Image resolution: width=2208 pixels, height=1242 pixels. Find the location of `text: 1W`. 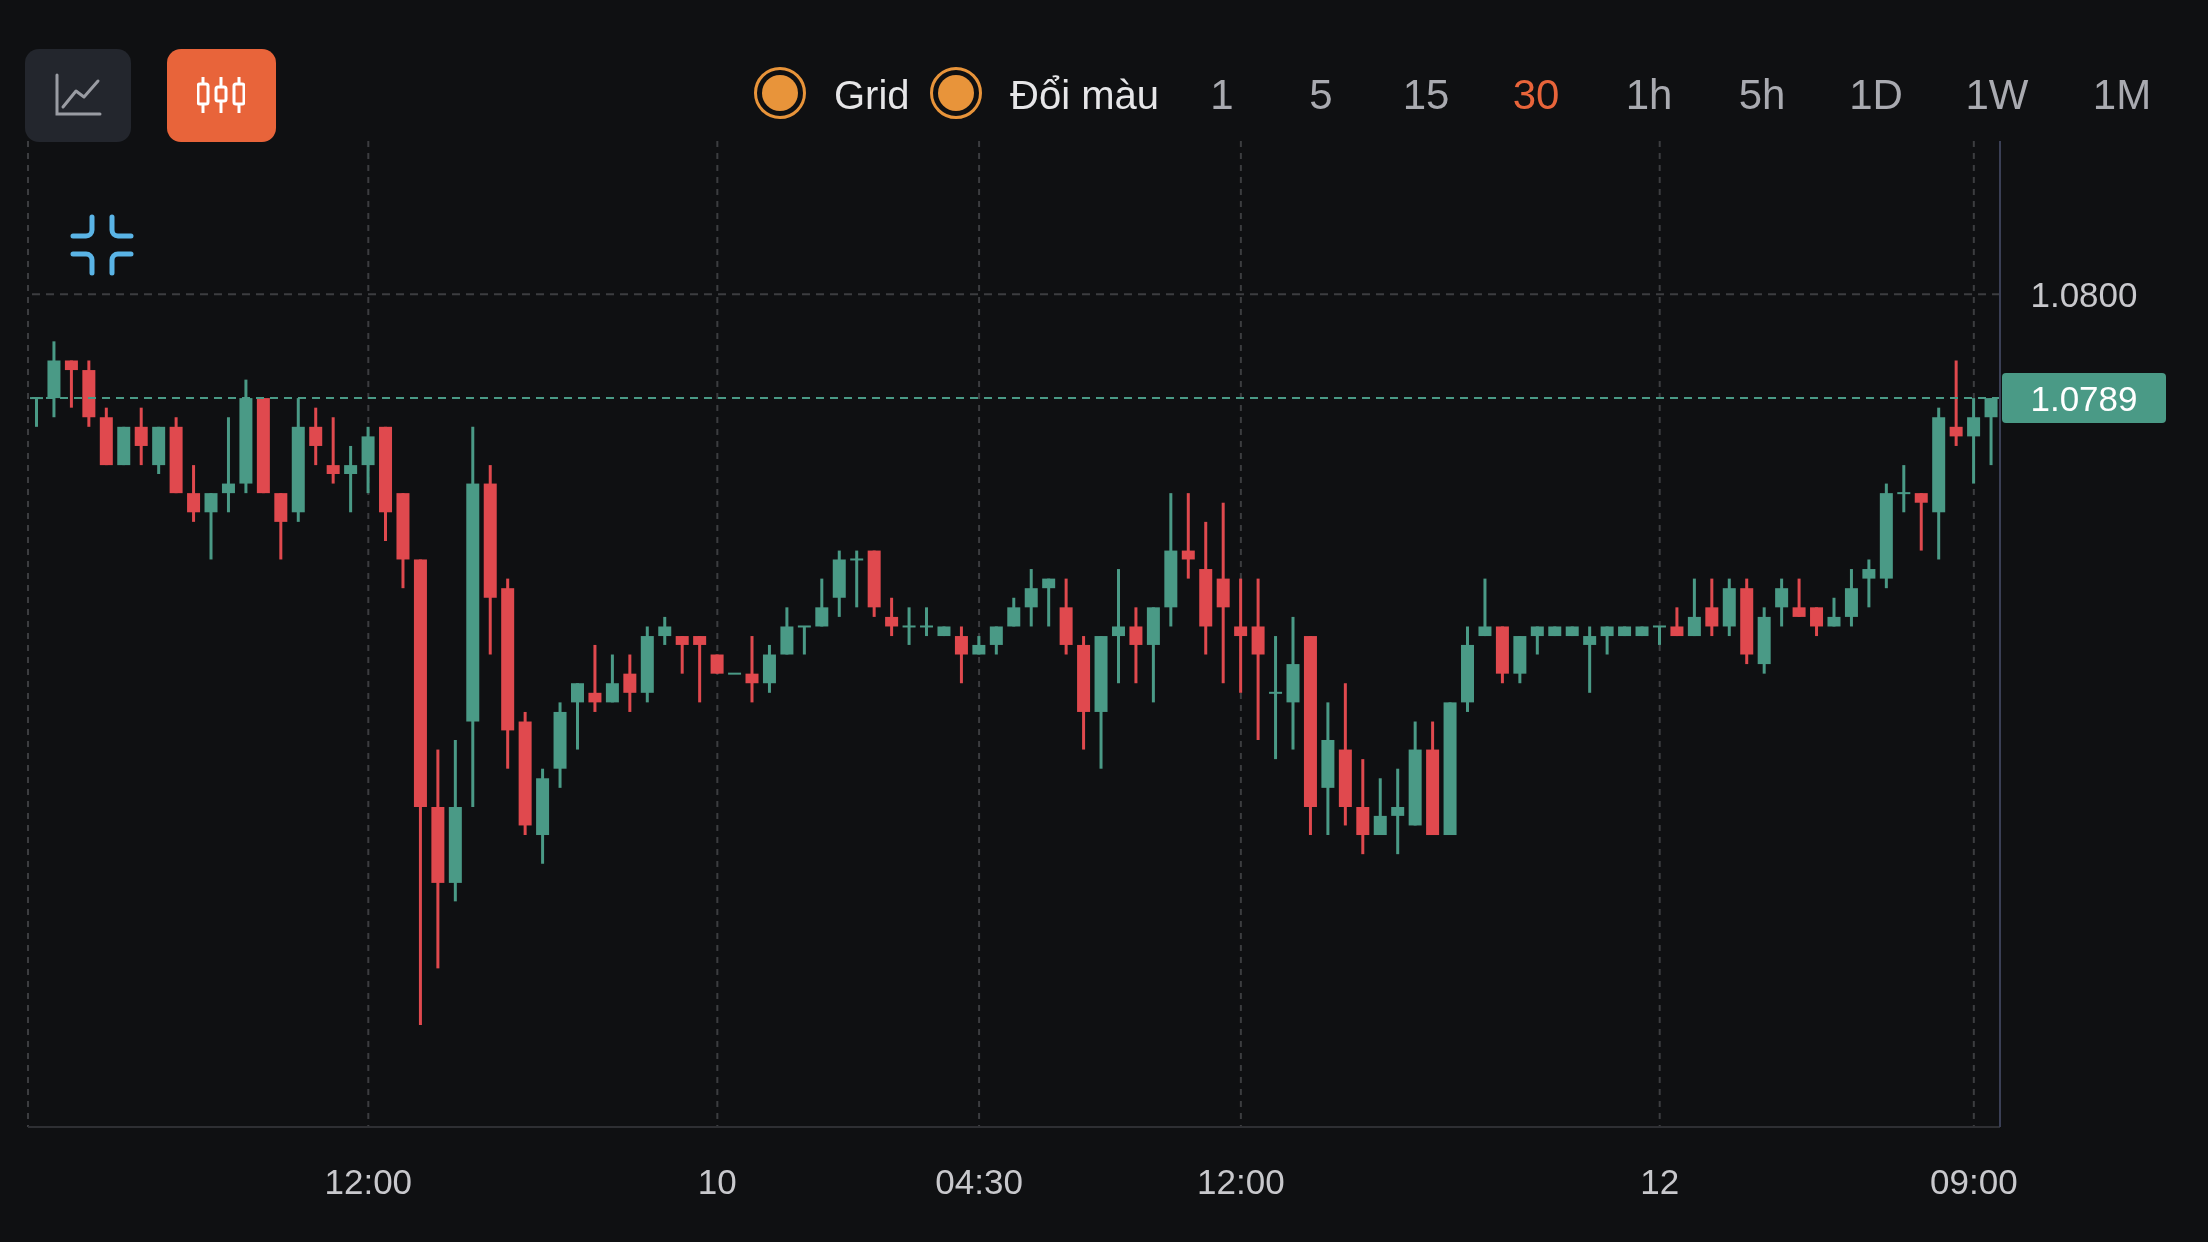

text: 1W is located at coordinates (1997, 95).